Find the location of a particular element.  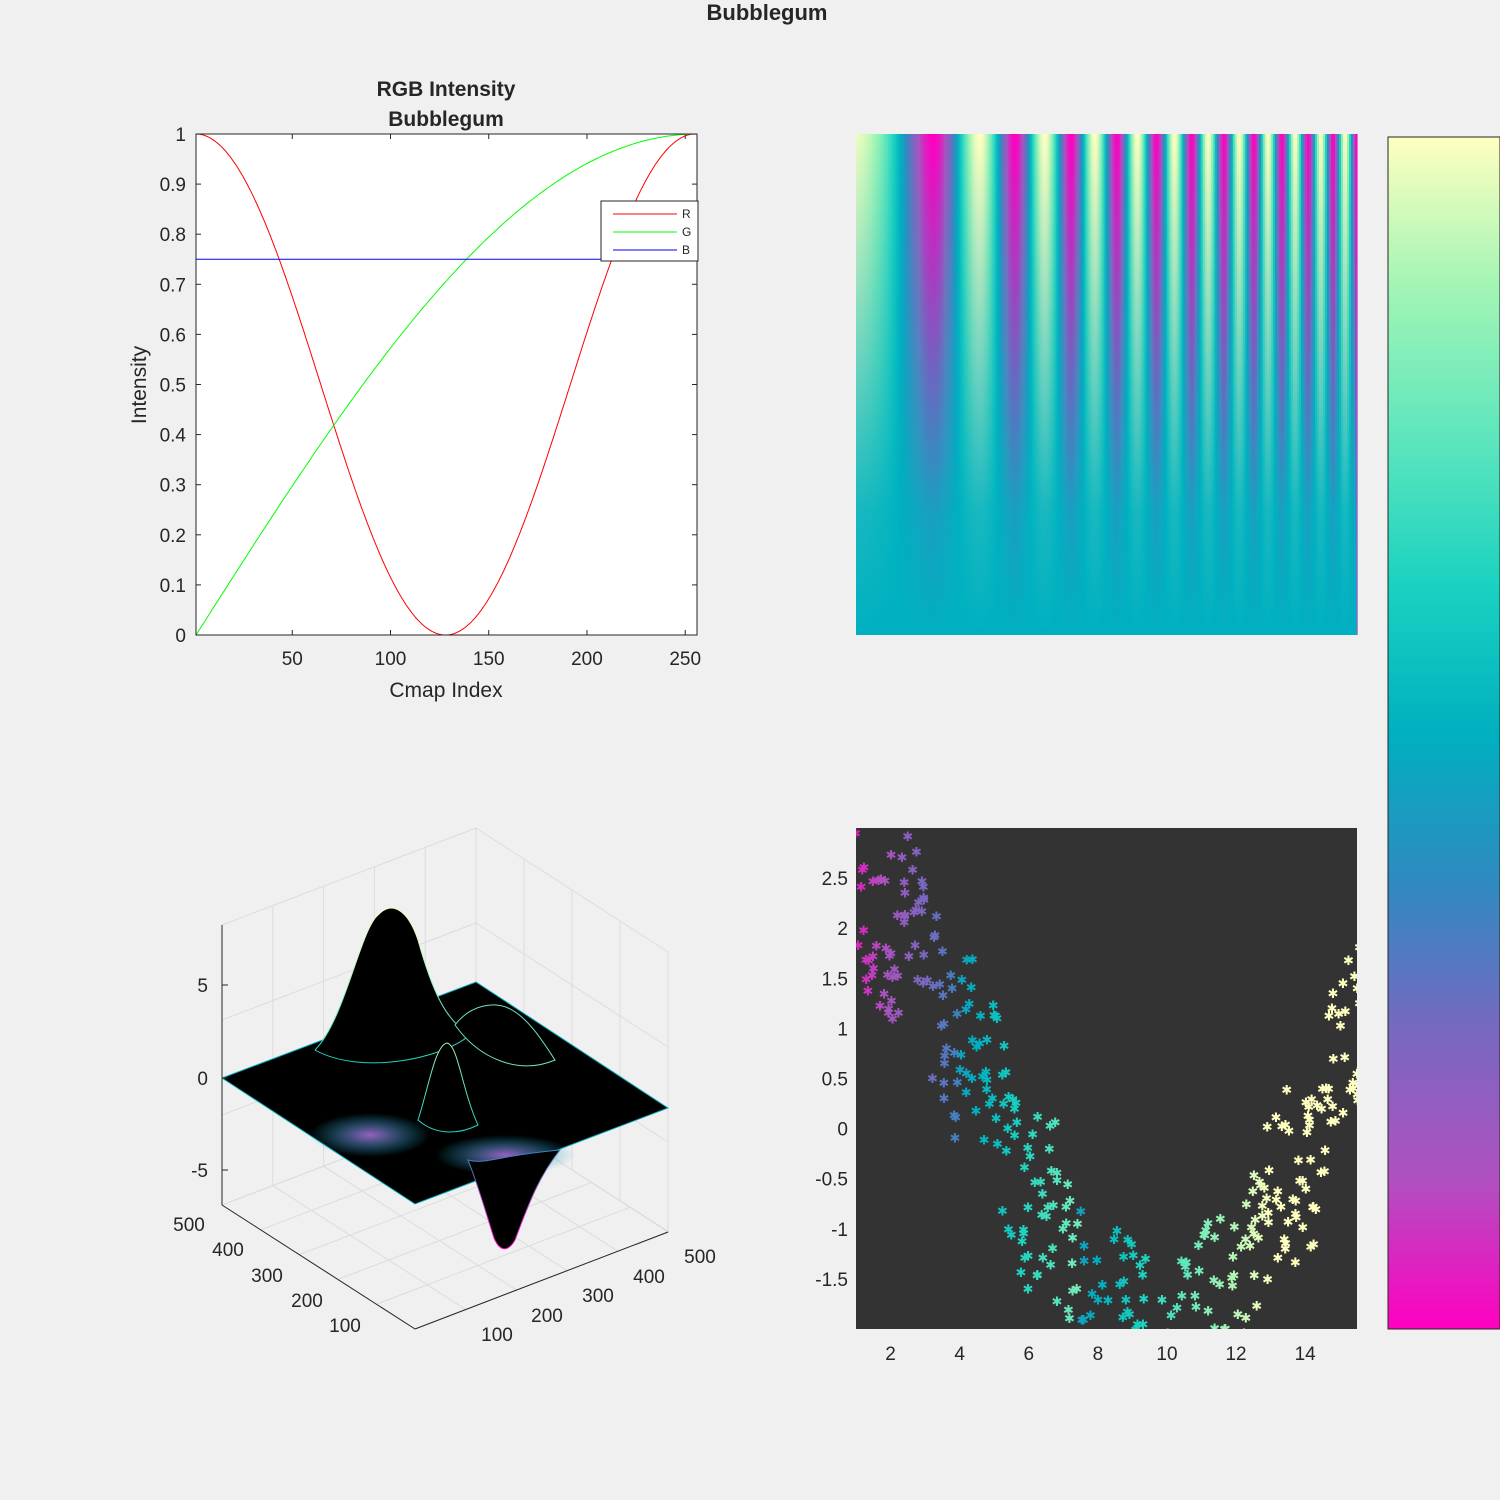

scatter-ticks: 2 4 6 8 10 12 14 2.5 2 1.5 1 0.5 0 -0.5 -1 -1.5 is located at coordinates (1065, 1117).